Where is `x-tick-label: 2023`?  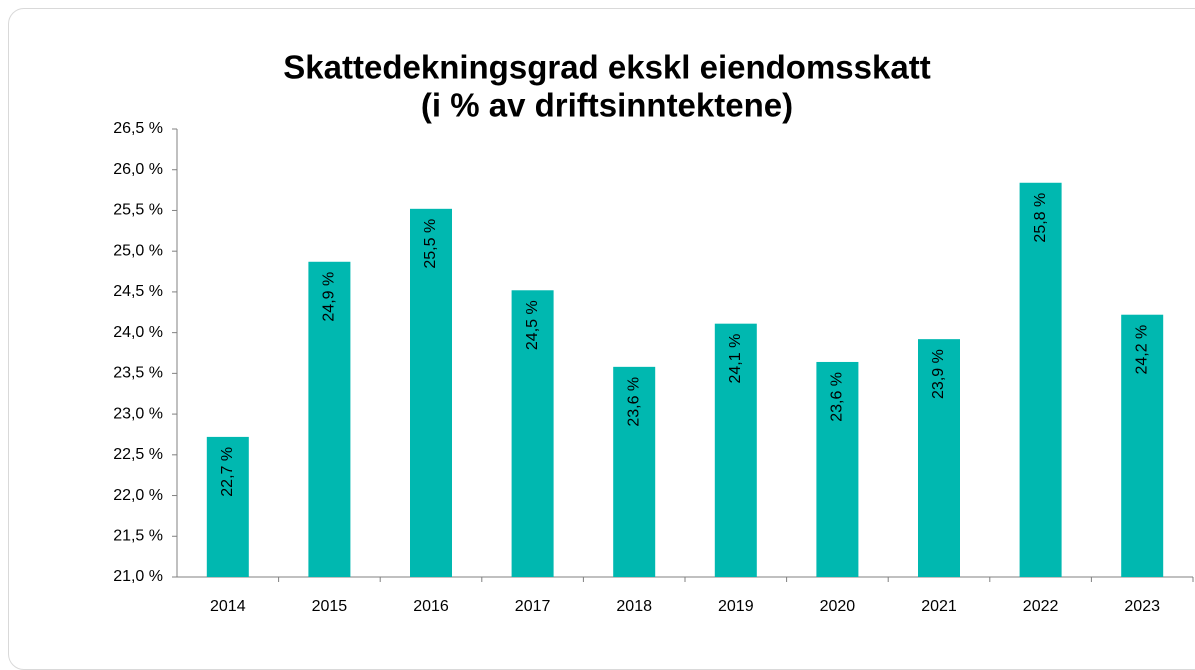 x-tick-label: 2023 is located at coordinates (1142, 606).